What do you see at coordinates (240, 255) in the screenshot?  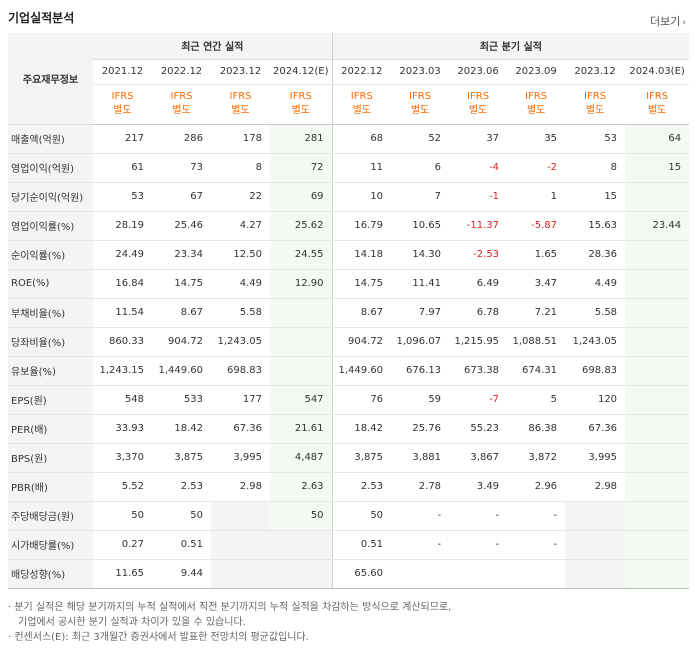 I see `table-cell: 12.50` at bounding box center [240, 255].